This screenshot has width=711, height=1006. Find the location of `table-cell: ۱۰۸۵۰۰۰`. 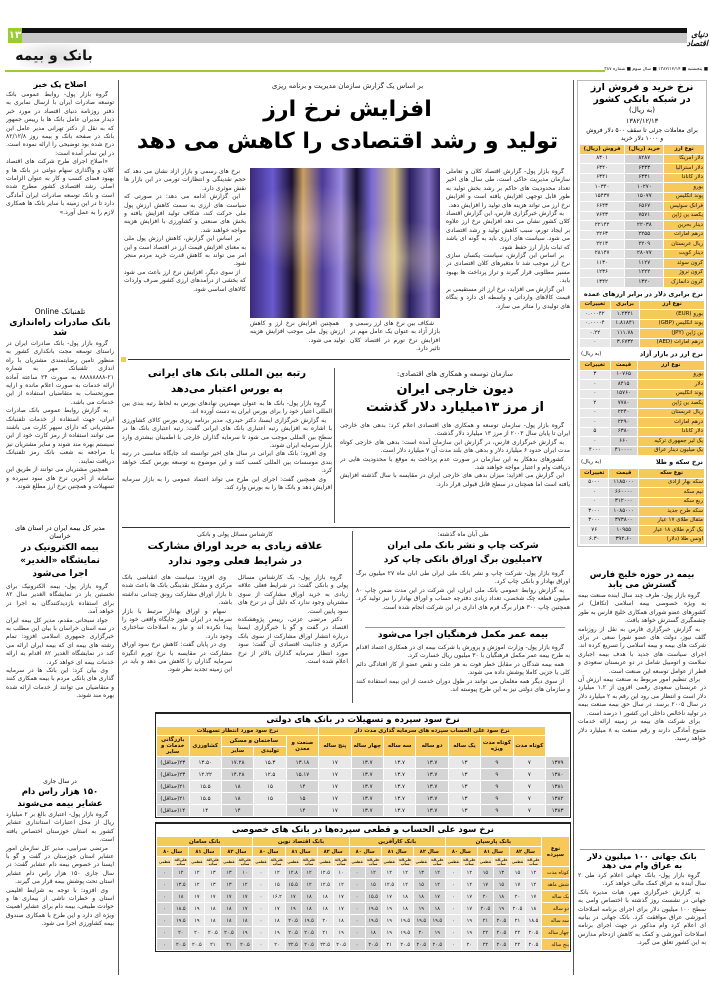

table-cell: ۱۰۸۵۰۰۰ is located at coordinates (624, 511).